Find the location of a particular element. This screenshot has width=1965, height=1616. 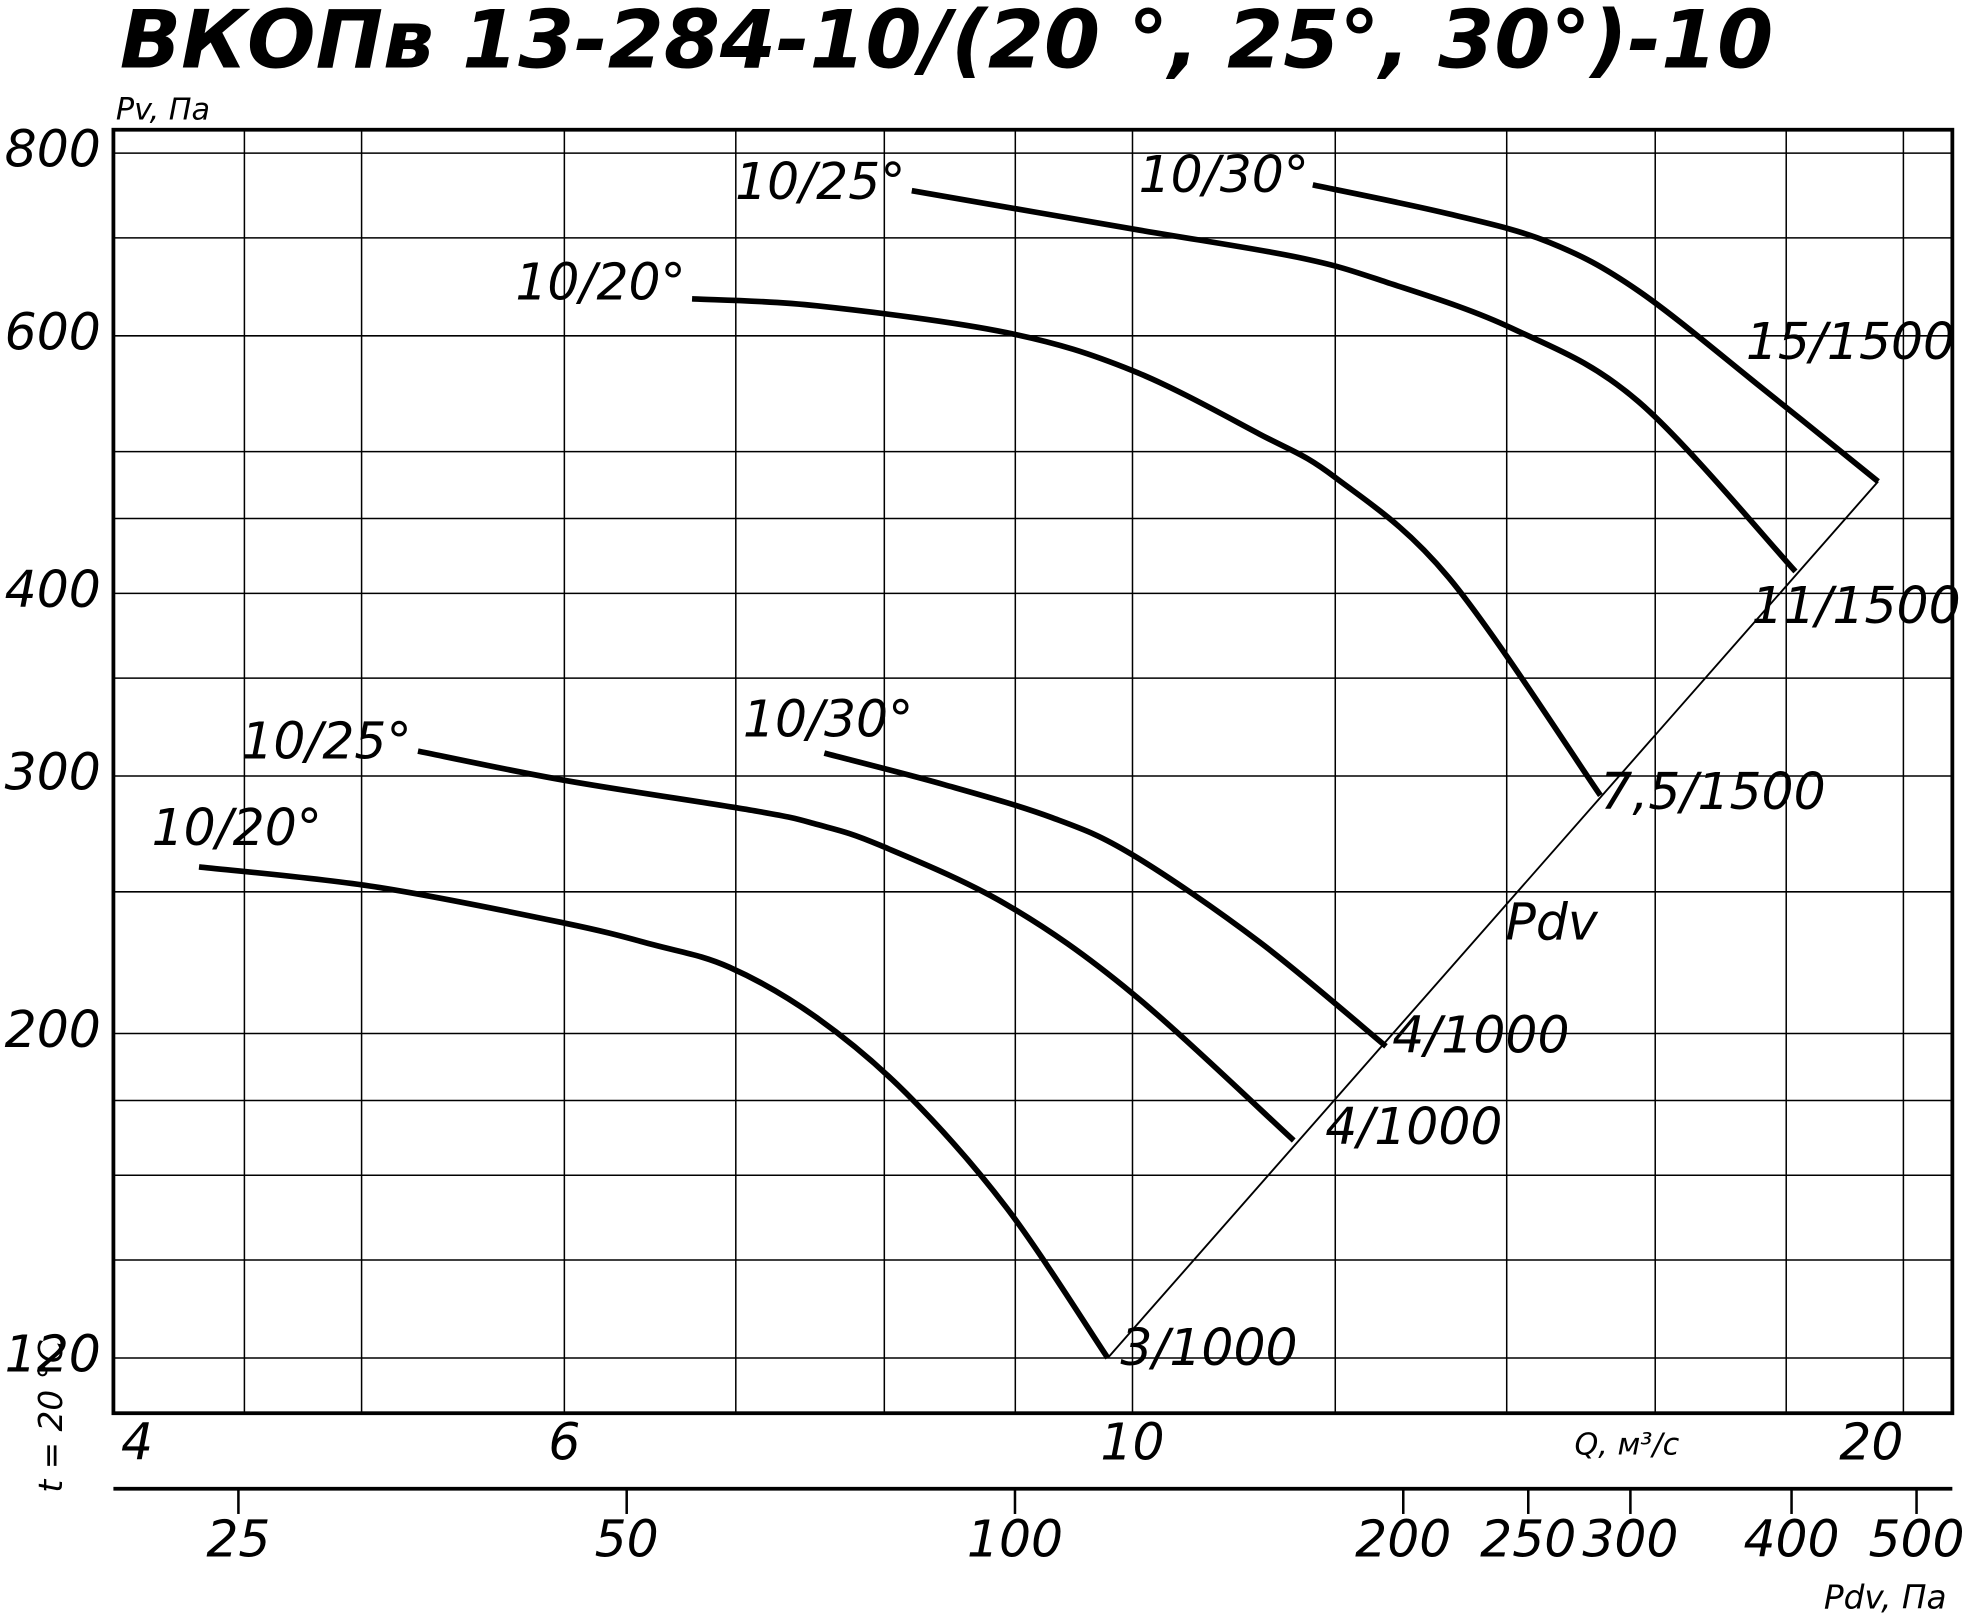

x-axis-label: Q, м³/с is located at coordinates (1626, 1444).